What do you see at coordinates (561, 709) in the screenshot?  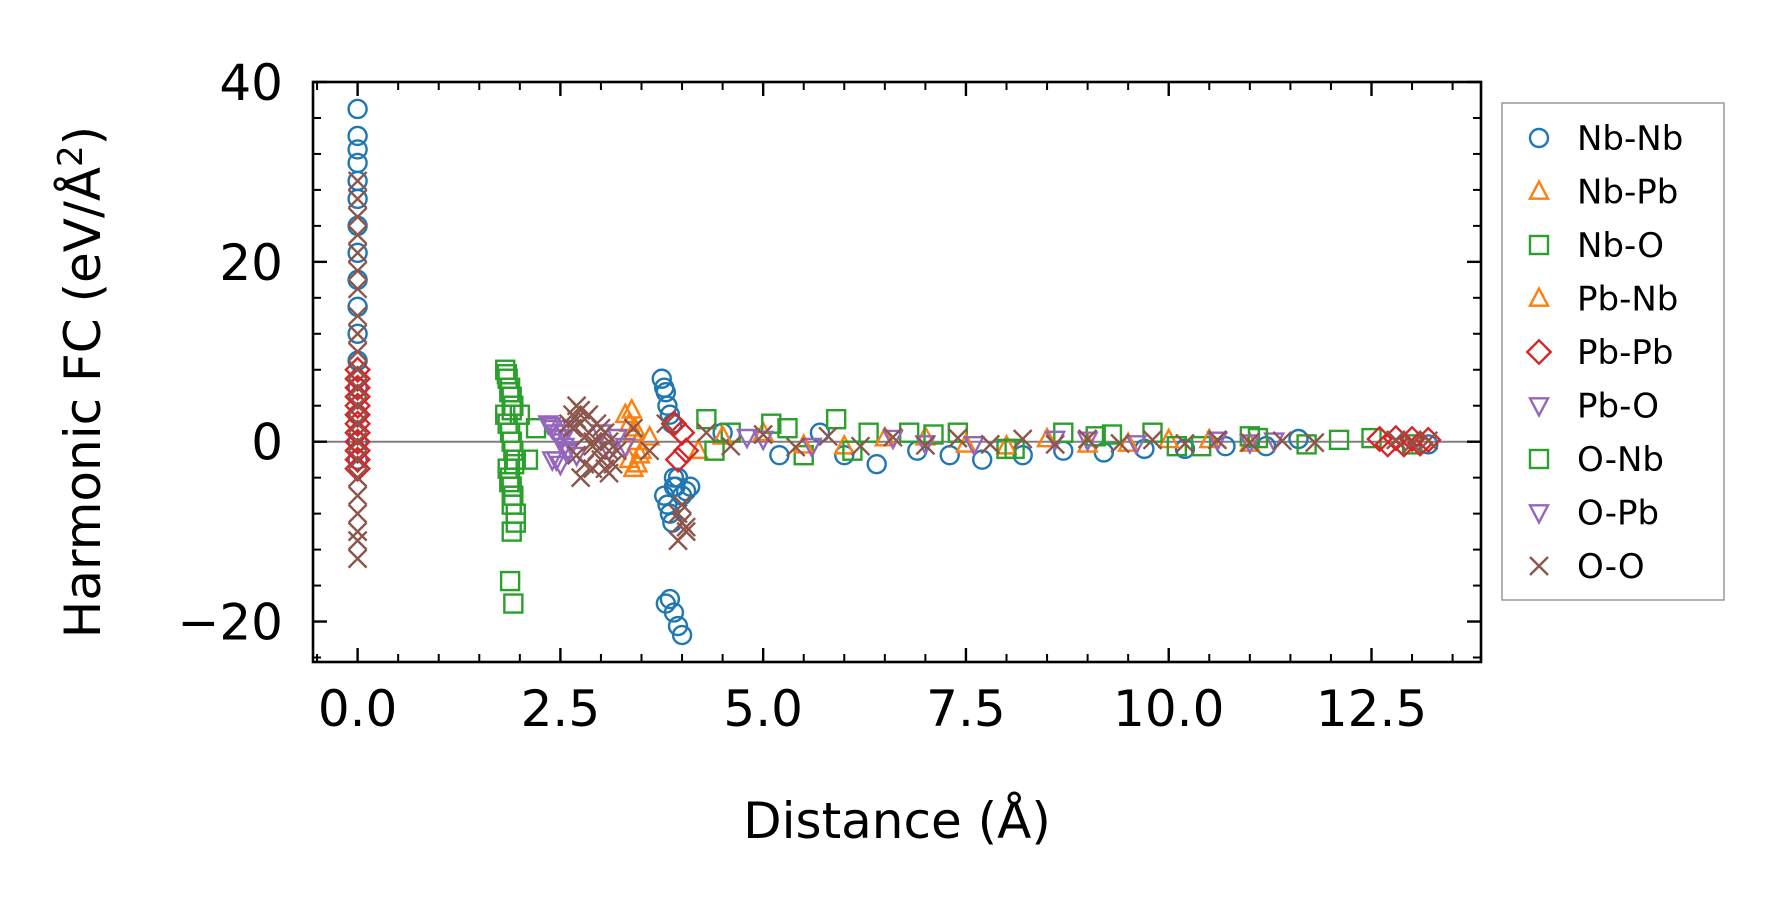 I see `x-tick-label: 2.5` at bounding box center [561, 709].